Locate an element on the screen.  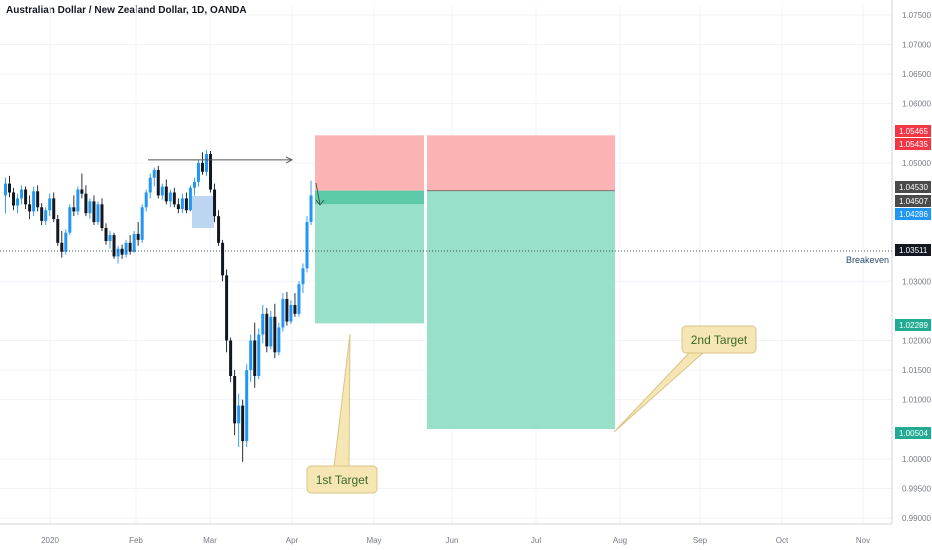
x-tick-label: Mar is located at coordinates (210, 540).